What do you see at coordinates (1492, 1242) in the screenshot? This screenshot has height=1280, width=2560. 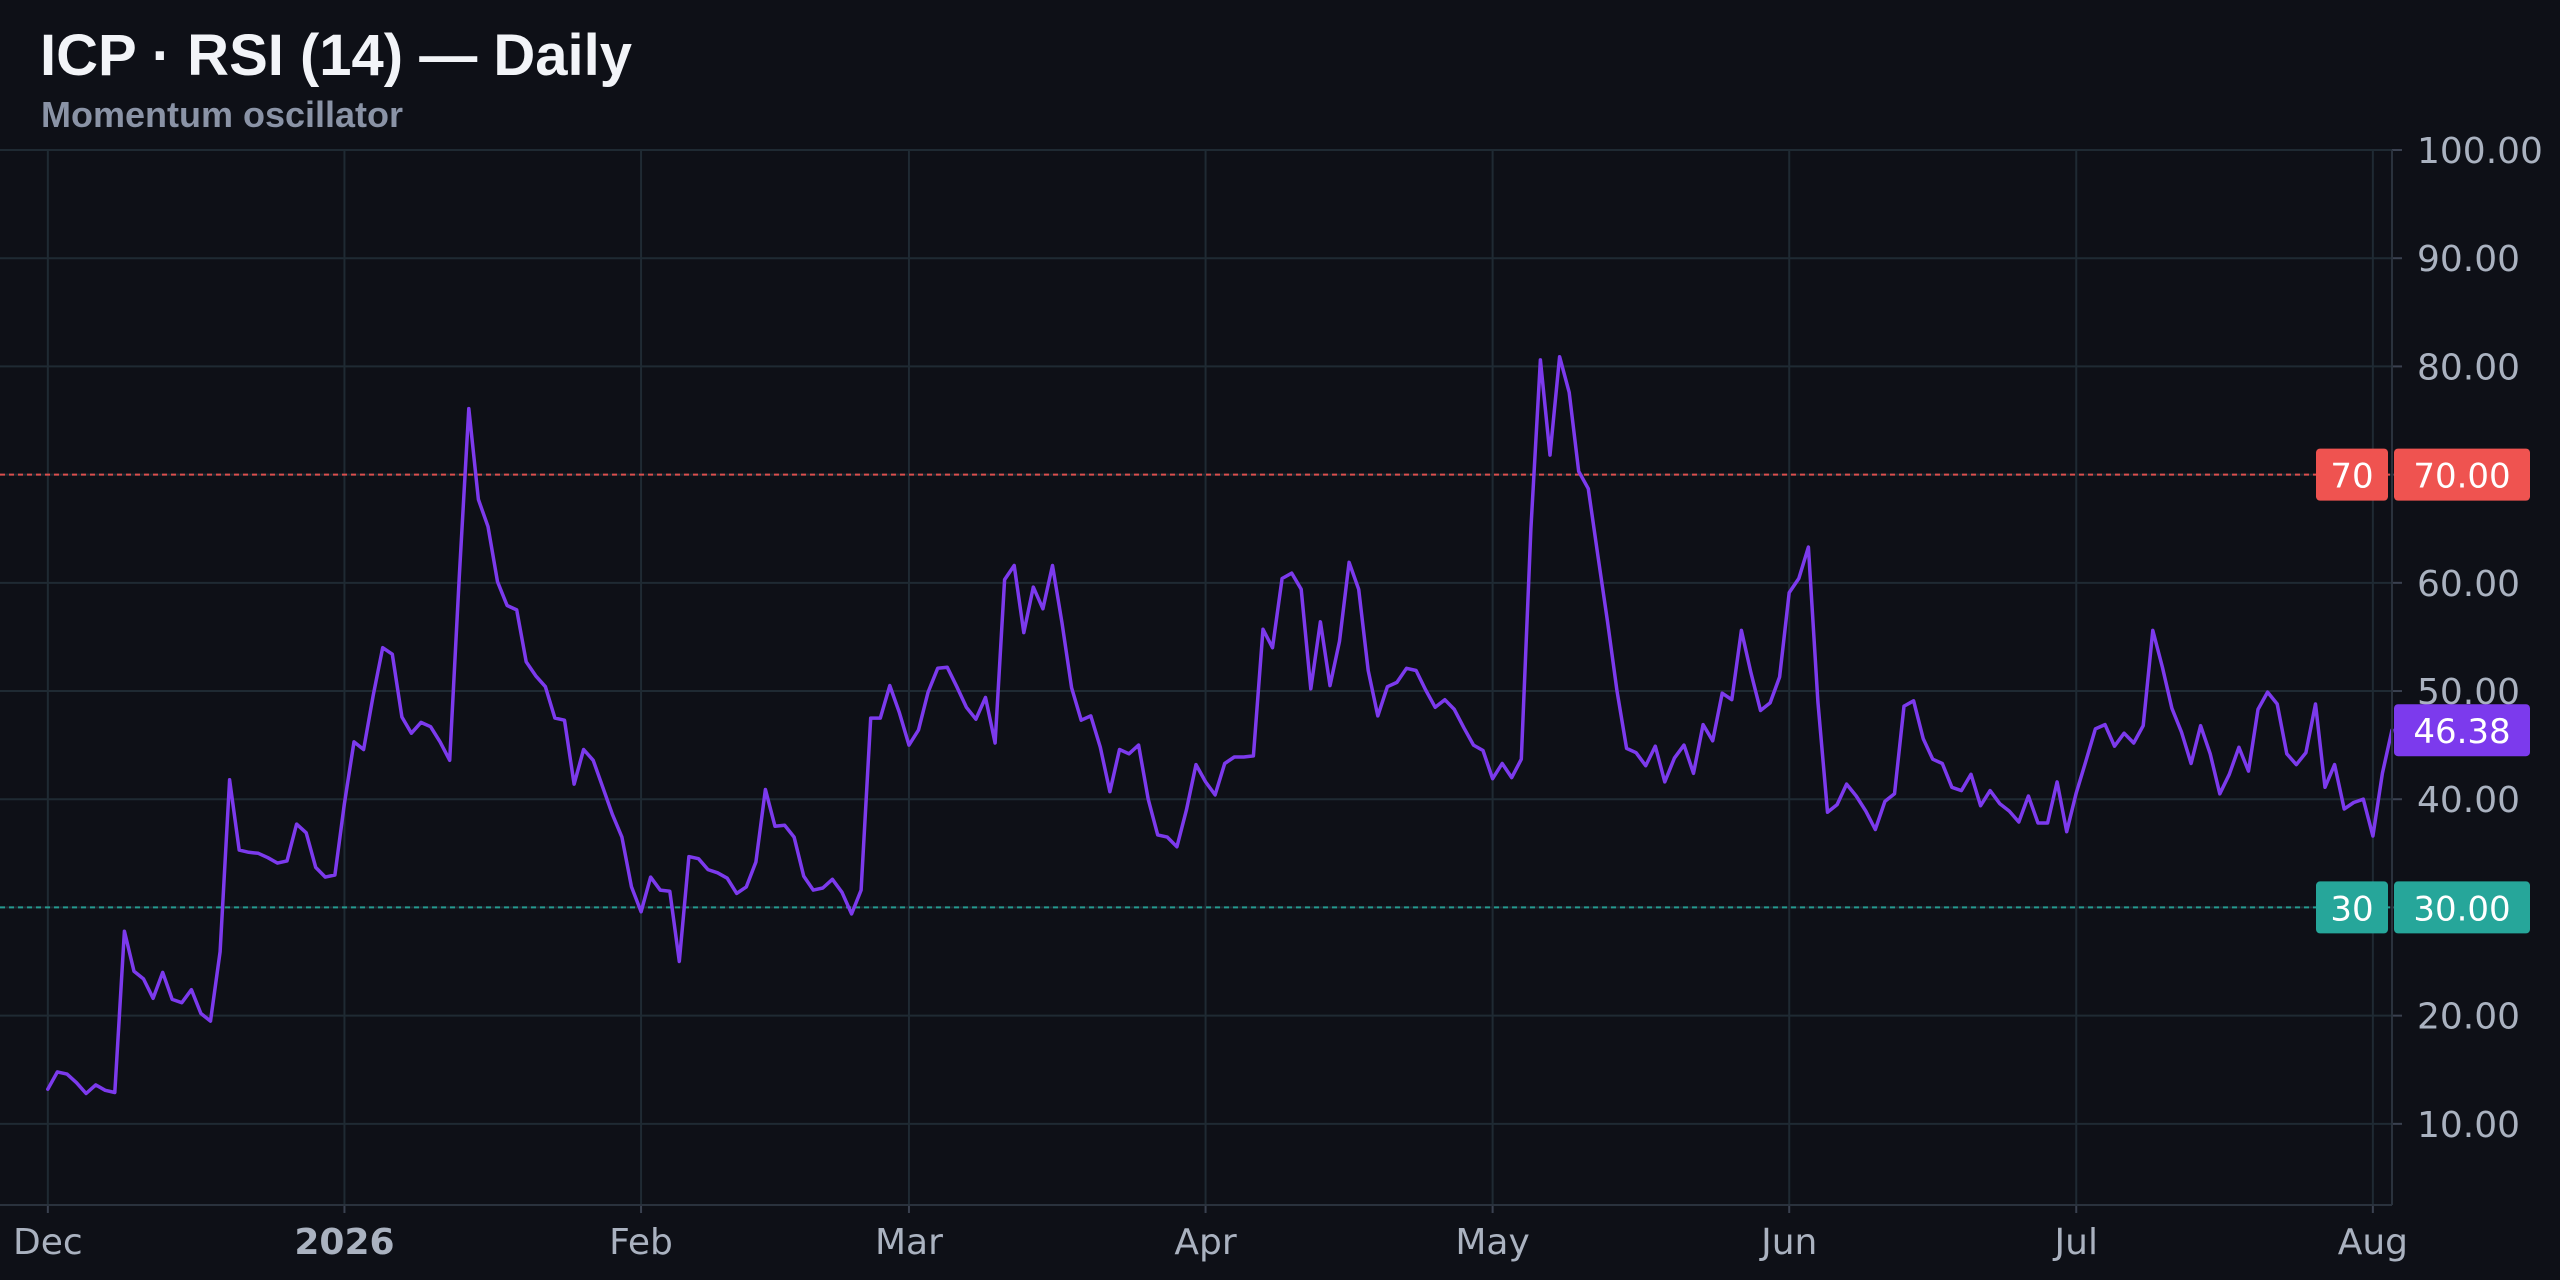 I see `x-tick-label: May` at bounding box center [1492, 1242].